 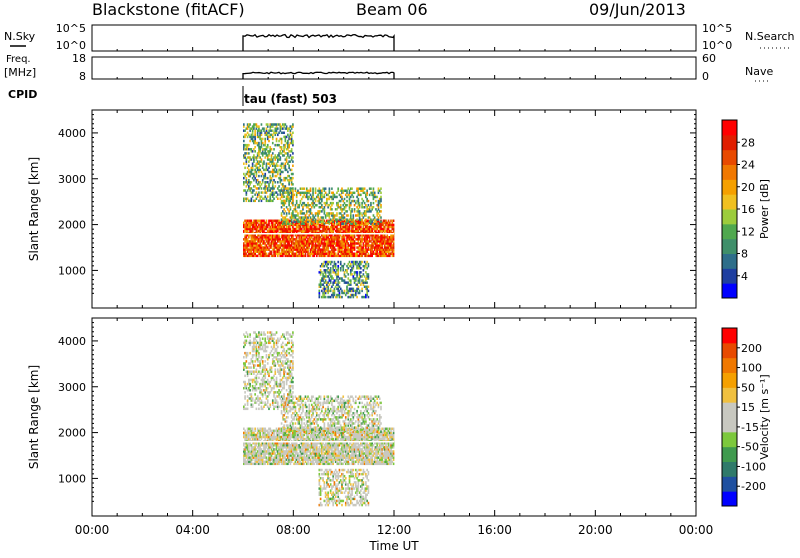 I want to click on nsky-tick-label: 10^0, so click(x=71, y=45).